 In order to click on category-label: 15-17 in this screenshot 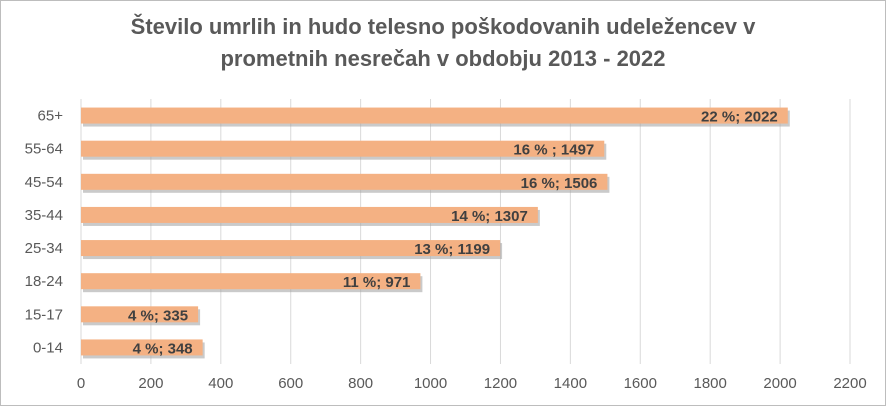, I will do `click(44, 314)`.